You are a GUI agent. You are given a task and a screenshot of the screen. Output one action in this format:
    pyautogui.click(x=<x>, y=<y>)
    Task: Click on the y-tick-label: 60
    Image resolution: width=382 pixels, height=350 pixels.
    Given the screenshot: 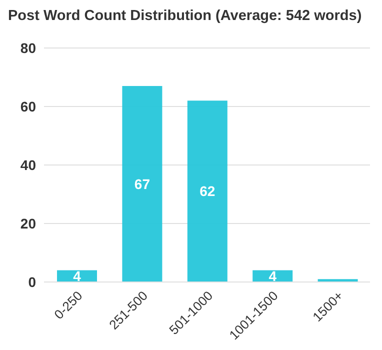 What is the action you would take?
    pyautogui.click(x=28, y=106)
    